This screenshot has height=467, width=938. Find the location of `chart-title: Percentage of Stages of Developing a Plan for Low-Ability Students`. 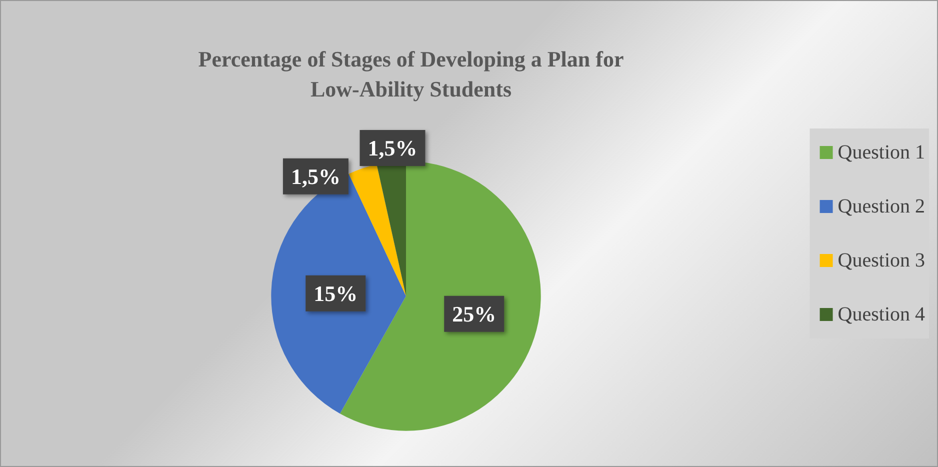

chart-title: Percentage of Stages of Developing a Plan for Low-Ability Students is located at coordinates (411, 74).